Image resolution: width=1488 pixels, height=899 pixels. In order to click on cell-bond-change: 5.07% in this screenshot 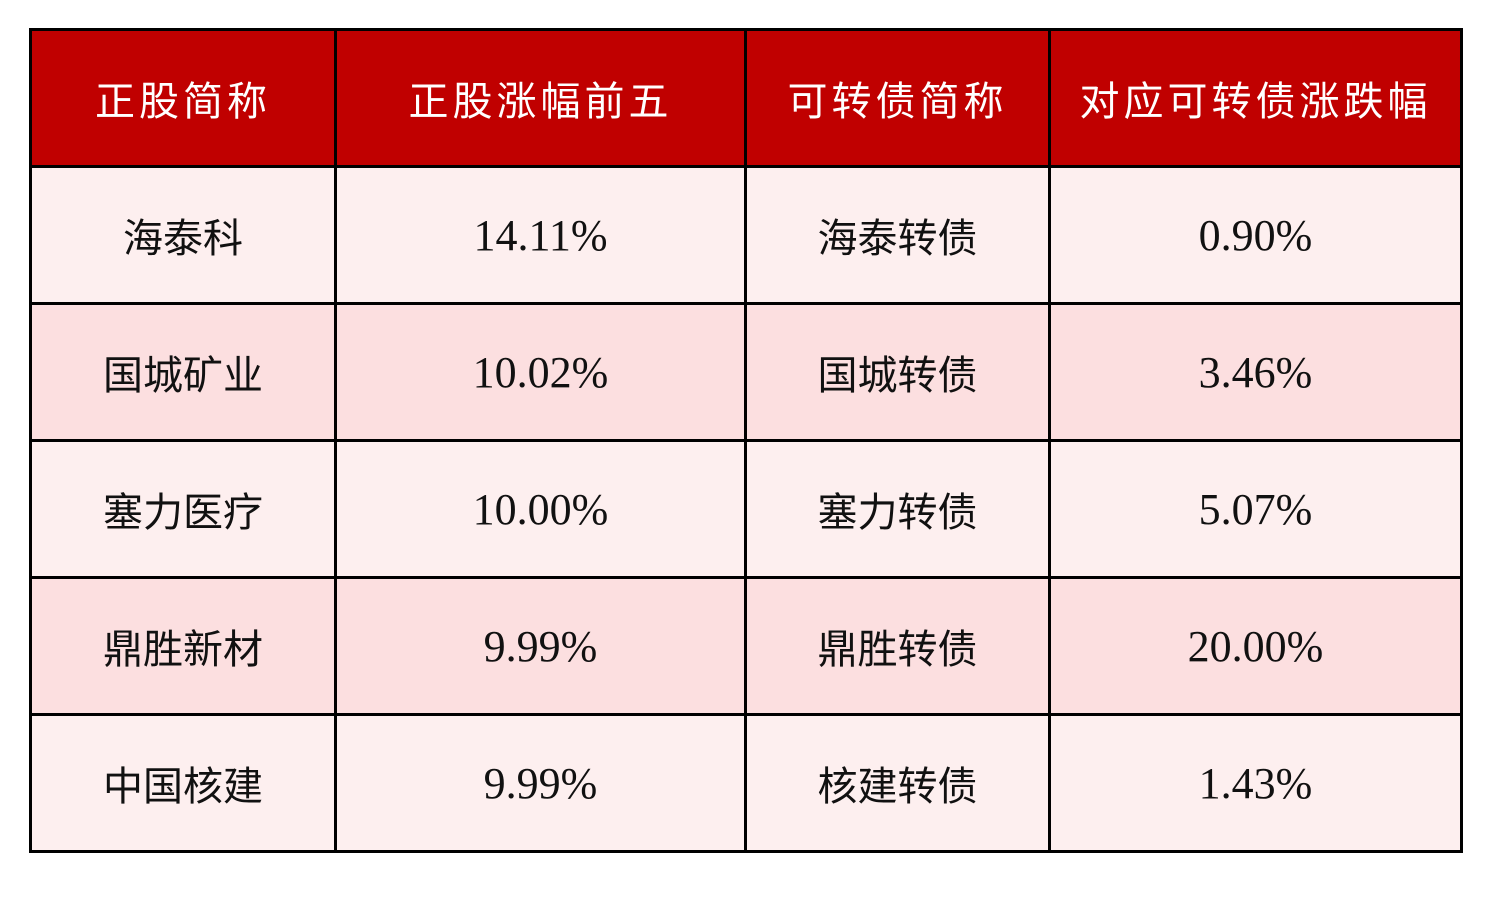, I will do `click(1255, 509)`.